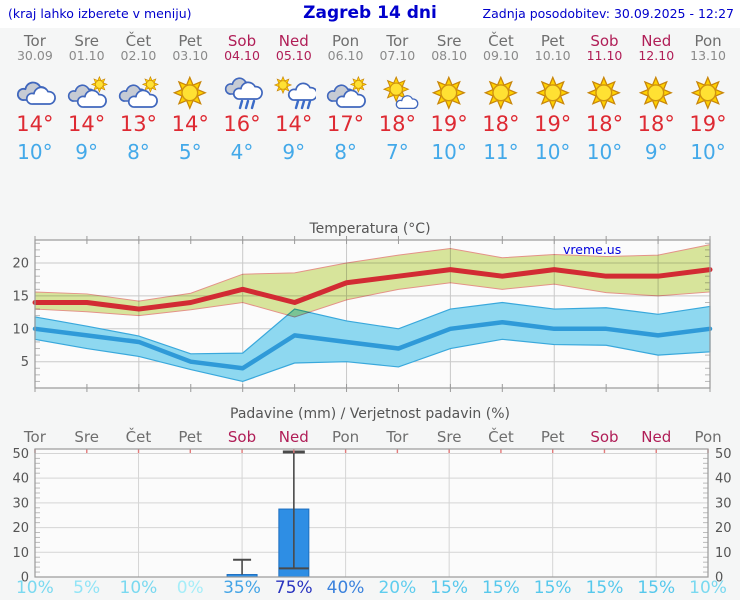  Describe the element at coordinates (345, 152) in the screenshot. I see `tmin-value: 8°` at that location.